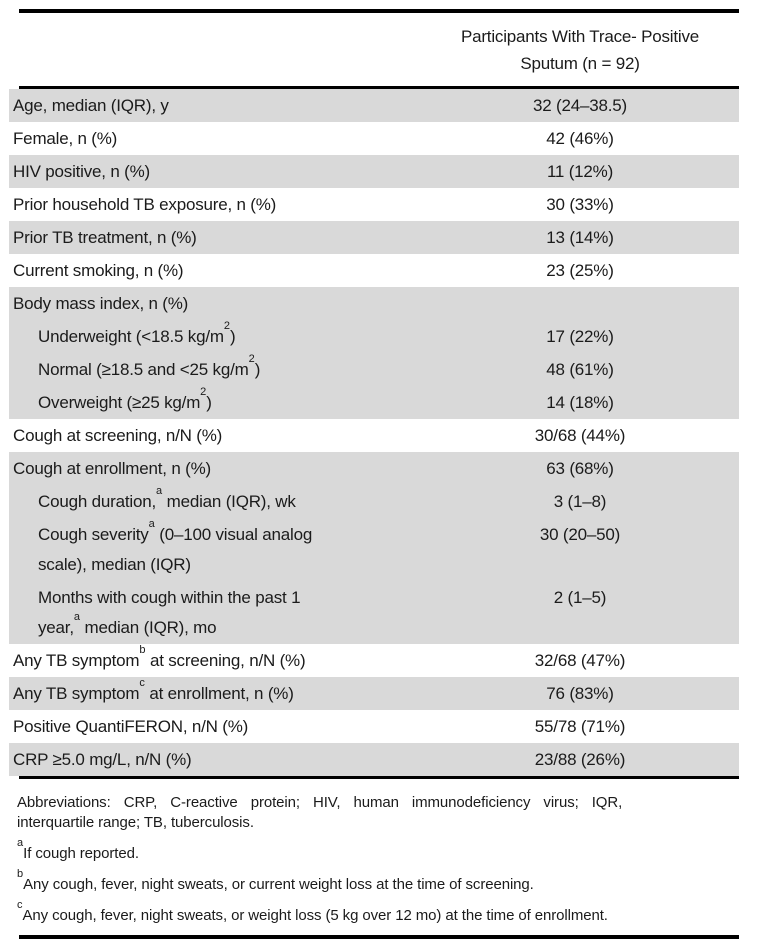 The width and height of the screenshot is (758, 947). Describe the element at coordinates (580, 435) in the screenshot. I see `row-value: 30/68 (44%)` at that location.